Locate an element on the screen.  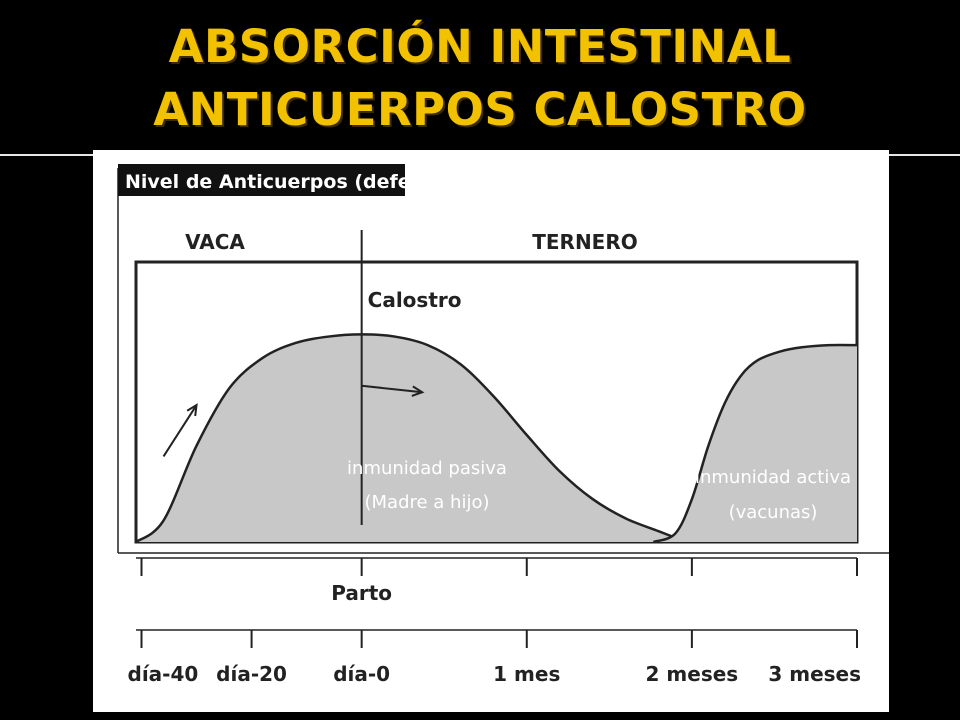
x-tick-label-3: día-0 is located at coordinates (361, 674).